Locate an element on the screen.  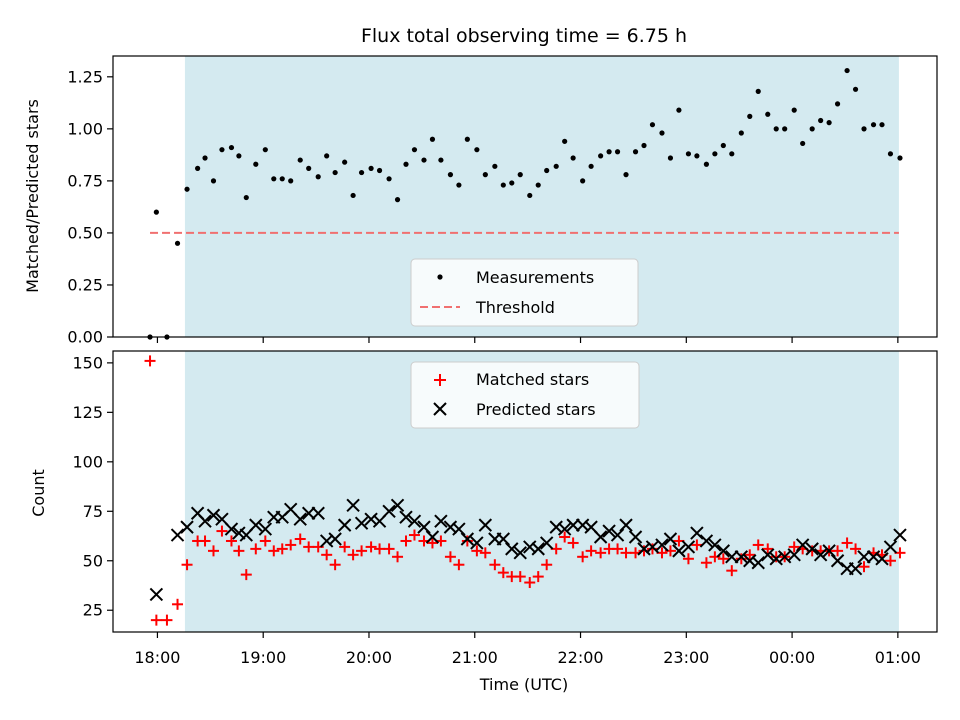
x-tick-label: 01:00 is located at coordinates (898, 657).